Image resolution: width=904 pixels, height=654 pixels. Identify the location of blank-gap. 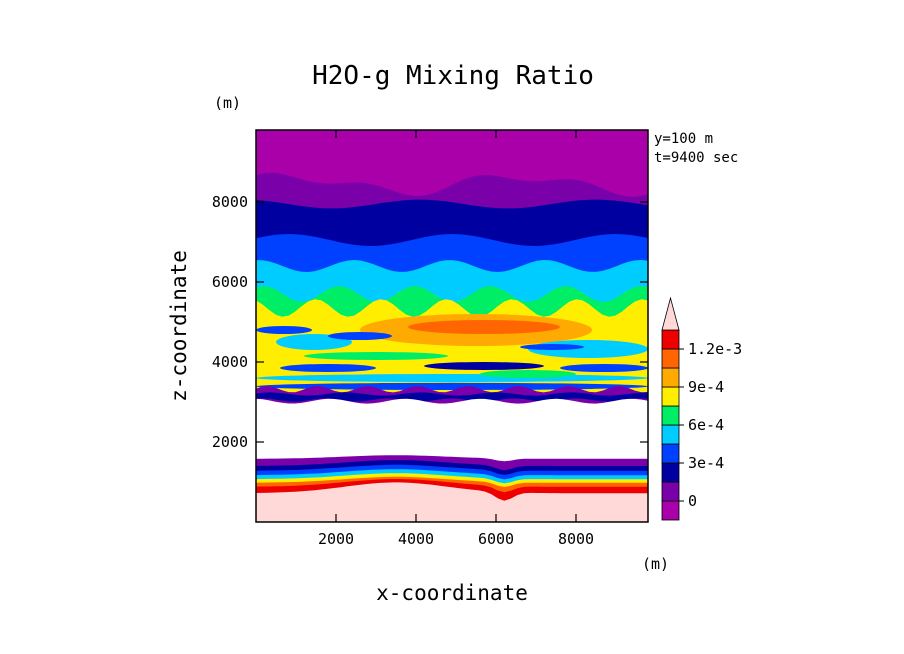
(452, 430).